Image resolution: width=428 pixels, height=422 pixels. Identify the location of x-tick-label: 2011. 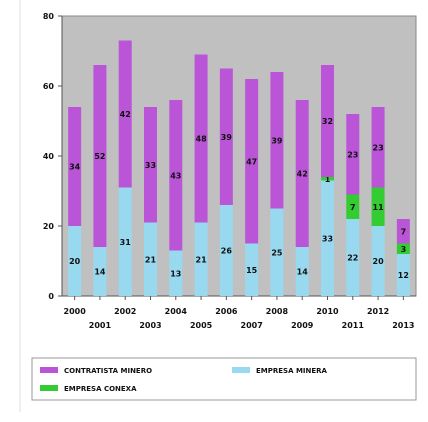
(353, 325).